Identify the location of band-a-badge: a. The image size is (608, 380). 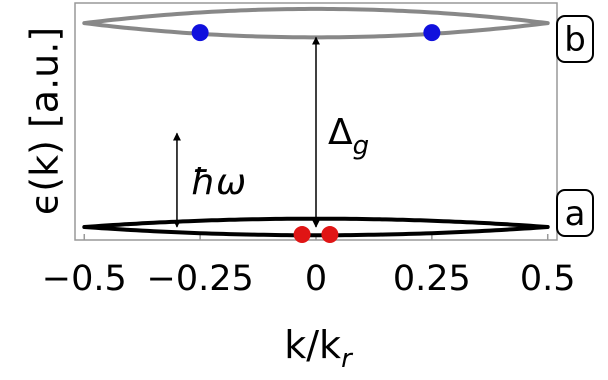
(575, 213).